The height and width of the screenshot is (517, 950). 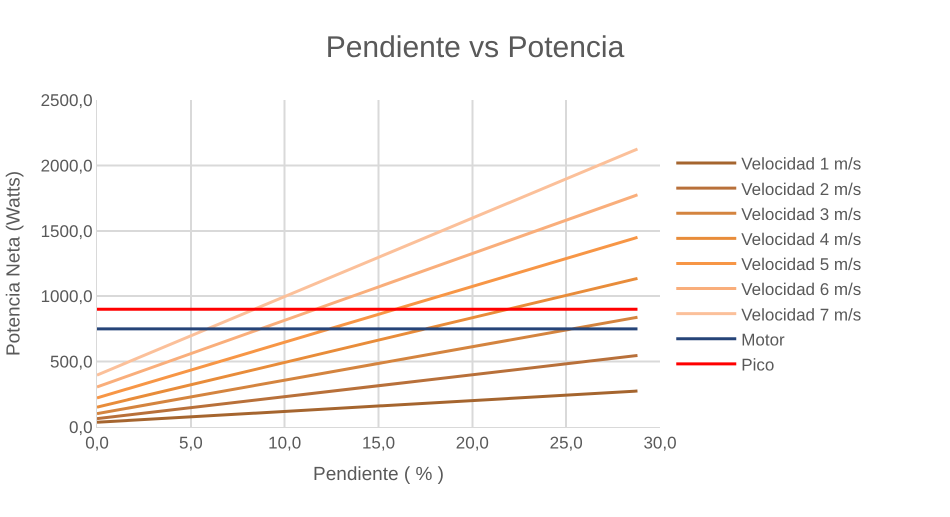 I want to click on legend-label: Velocidad 3 m/s, so click(x=801, y=214).